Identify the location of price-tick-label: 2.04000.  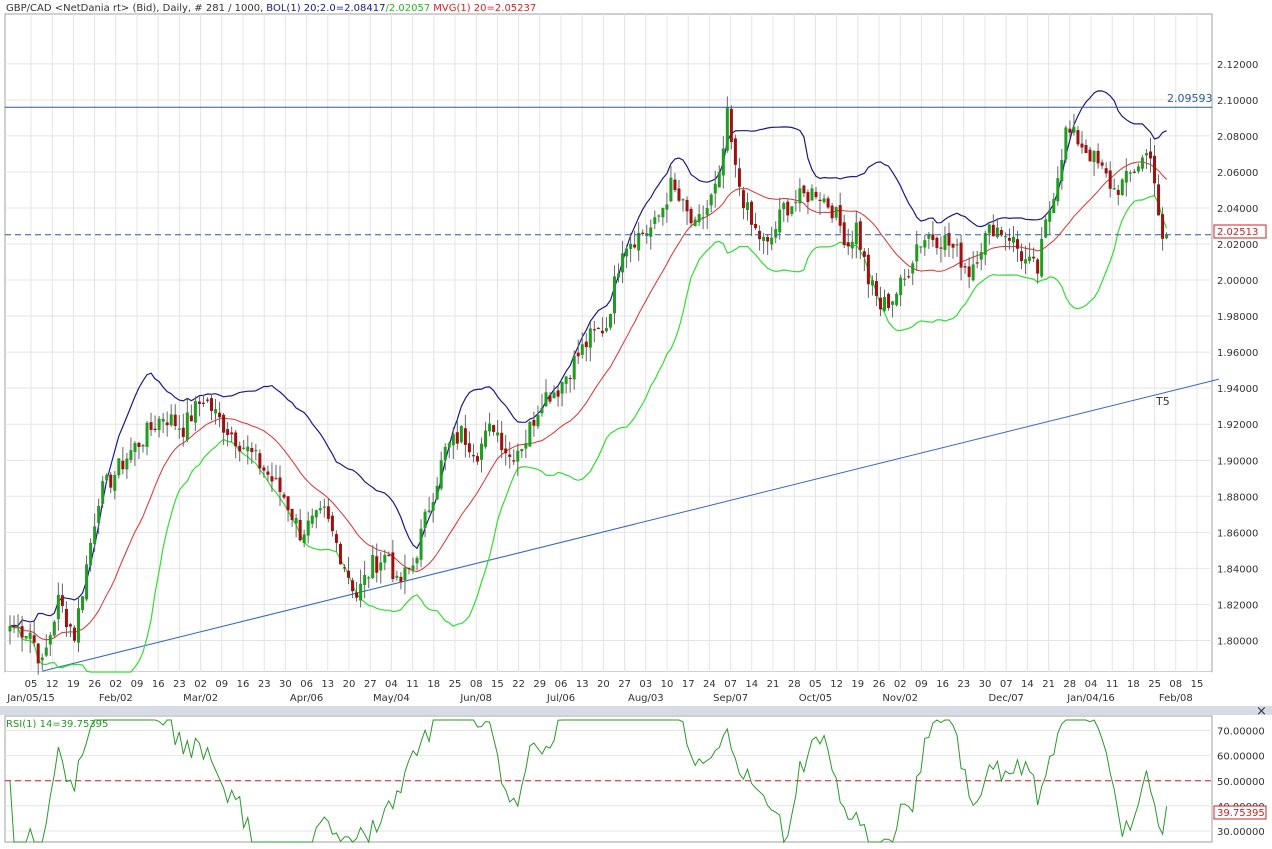
(1237, 209).